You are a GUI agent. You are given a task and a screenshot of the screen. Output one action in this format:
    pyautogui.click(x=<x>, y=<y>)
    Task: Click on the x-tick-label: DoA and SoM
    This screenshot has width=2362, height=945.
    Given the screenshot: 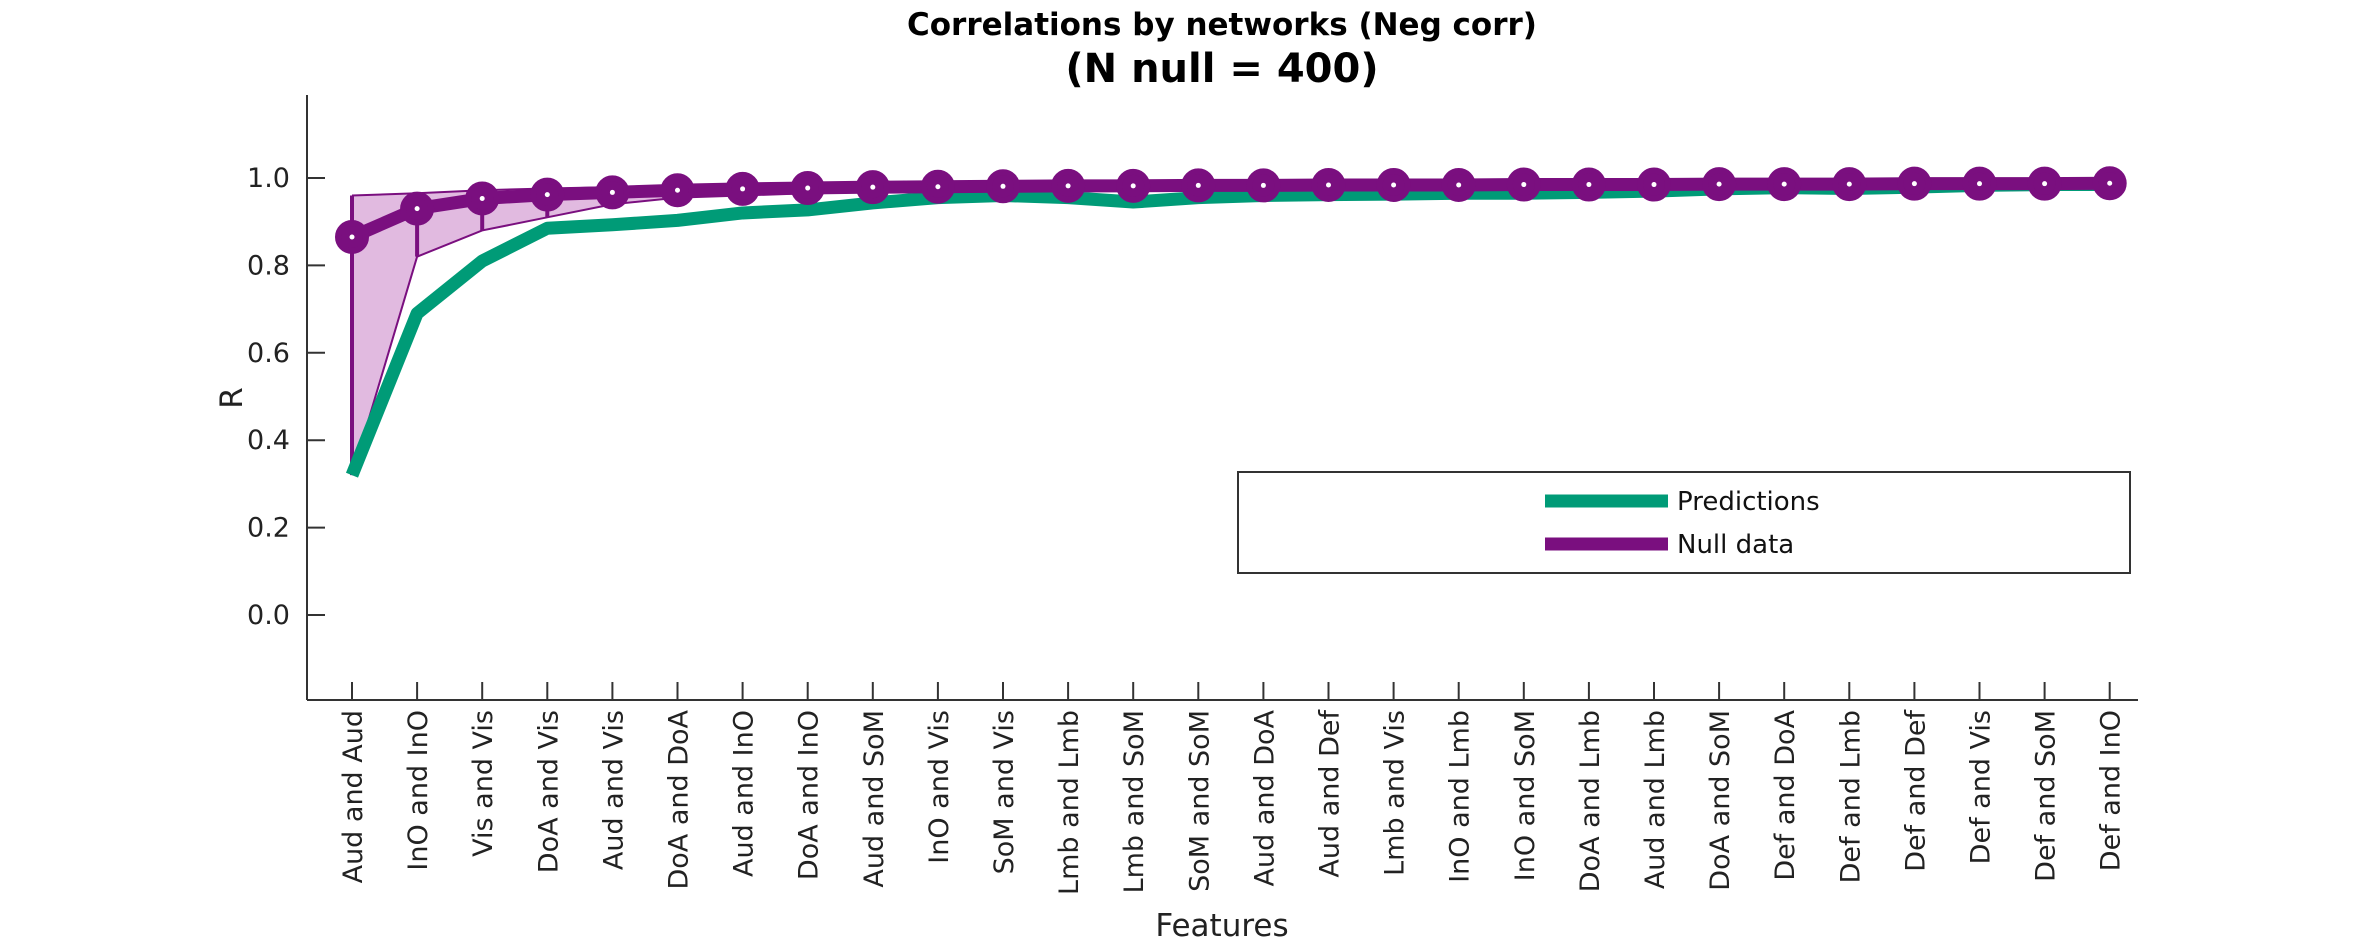 What is the action you would take?
    pyautogui.click(x=1720, y=800)
    